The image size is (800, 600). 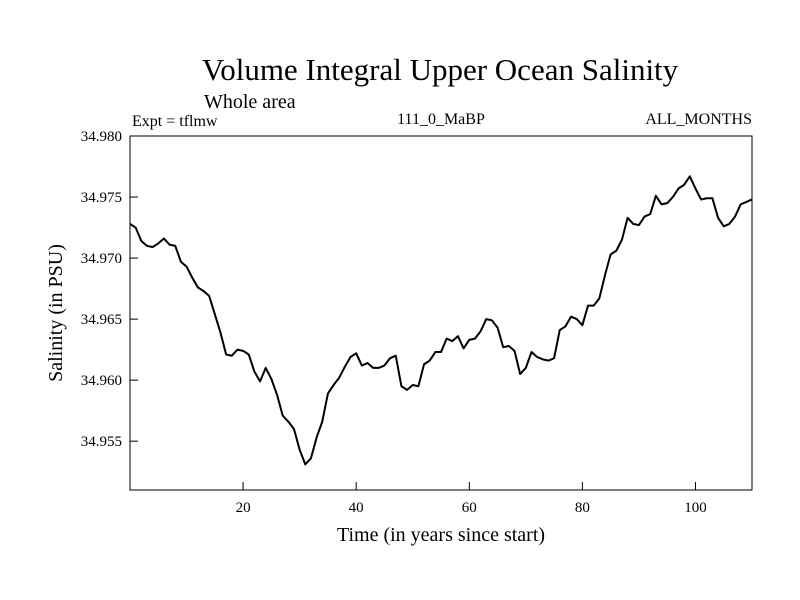 What do you see at coordinates (101, 198) in the screenshot?
I see `y-tick-label: 34.975` at bounding box center [101, 198].